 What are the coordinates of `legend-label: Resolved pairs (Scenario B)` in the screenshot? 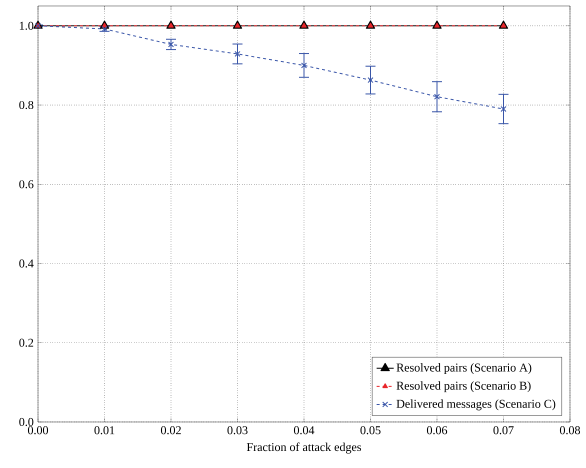 It's located at (463, 386).